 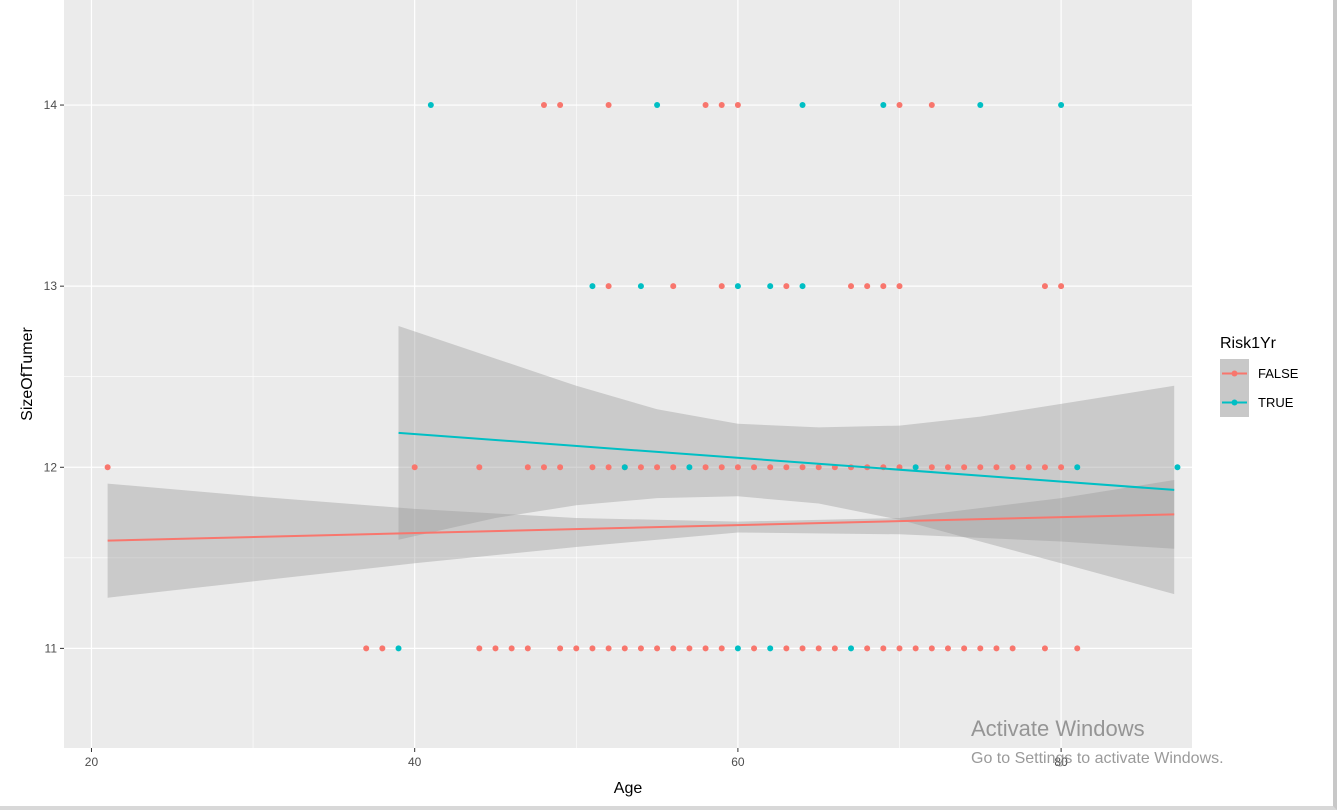 What do you see at coordinates (51, 648) in the screenshot?
I see `y-tick-label: 11` at bounding box center [51, 648].